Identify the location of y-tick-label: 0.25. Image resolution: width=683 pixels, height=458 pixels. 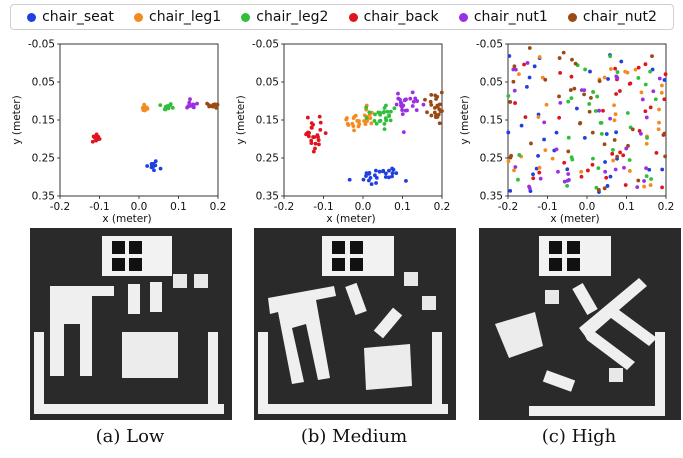
(491, 159).